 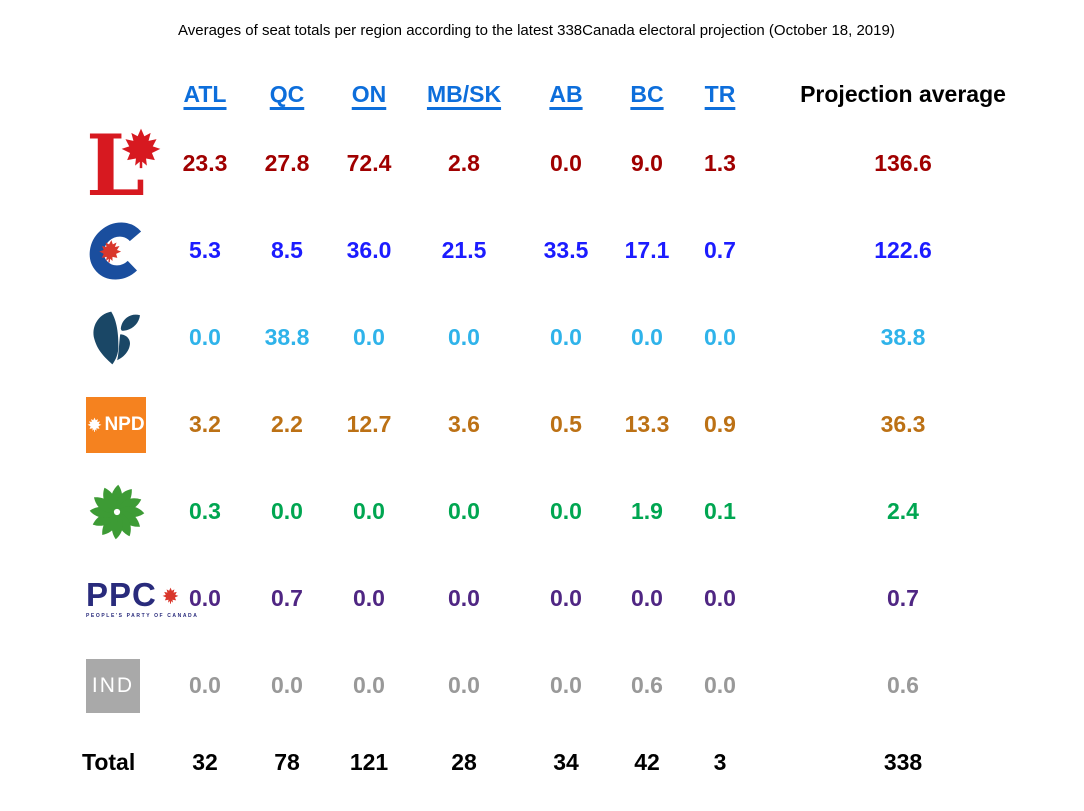 What do you see at coordinates (647, 93) in the screenshot?
I see `column-header-bc: BC` at bounding box center [647, 93].